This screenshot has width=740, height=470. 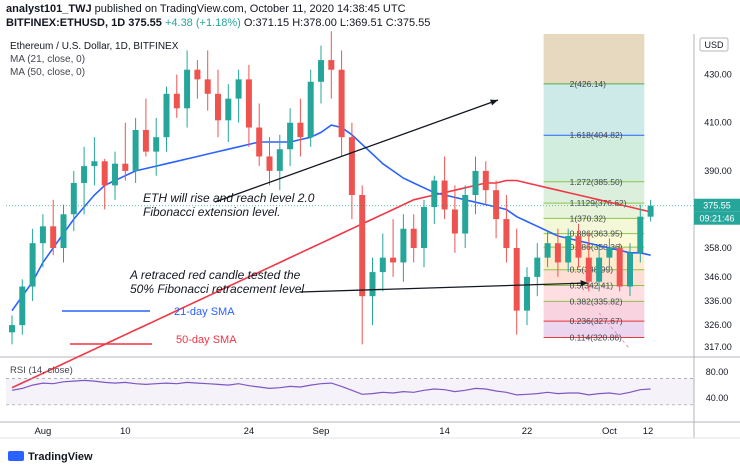 I want to click on retrace-annotation-line1: A retraced red candle tested the, so click(x=215, y=275).